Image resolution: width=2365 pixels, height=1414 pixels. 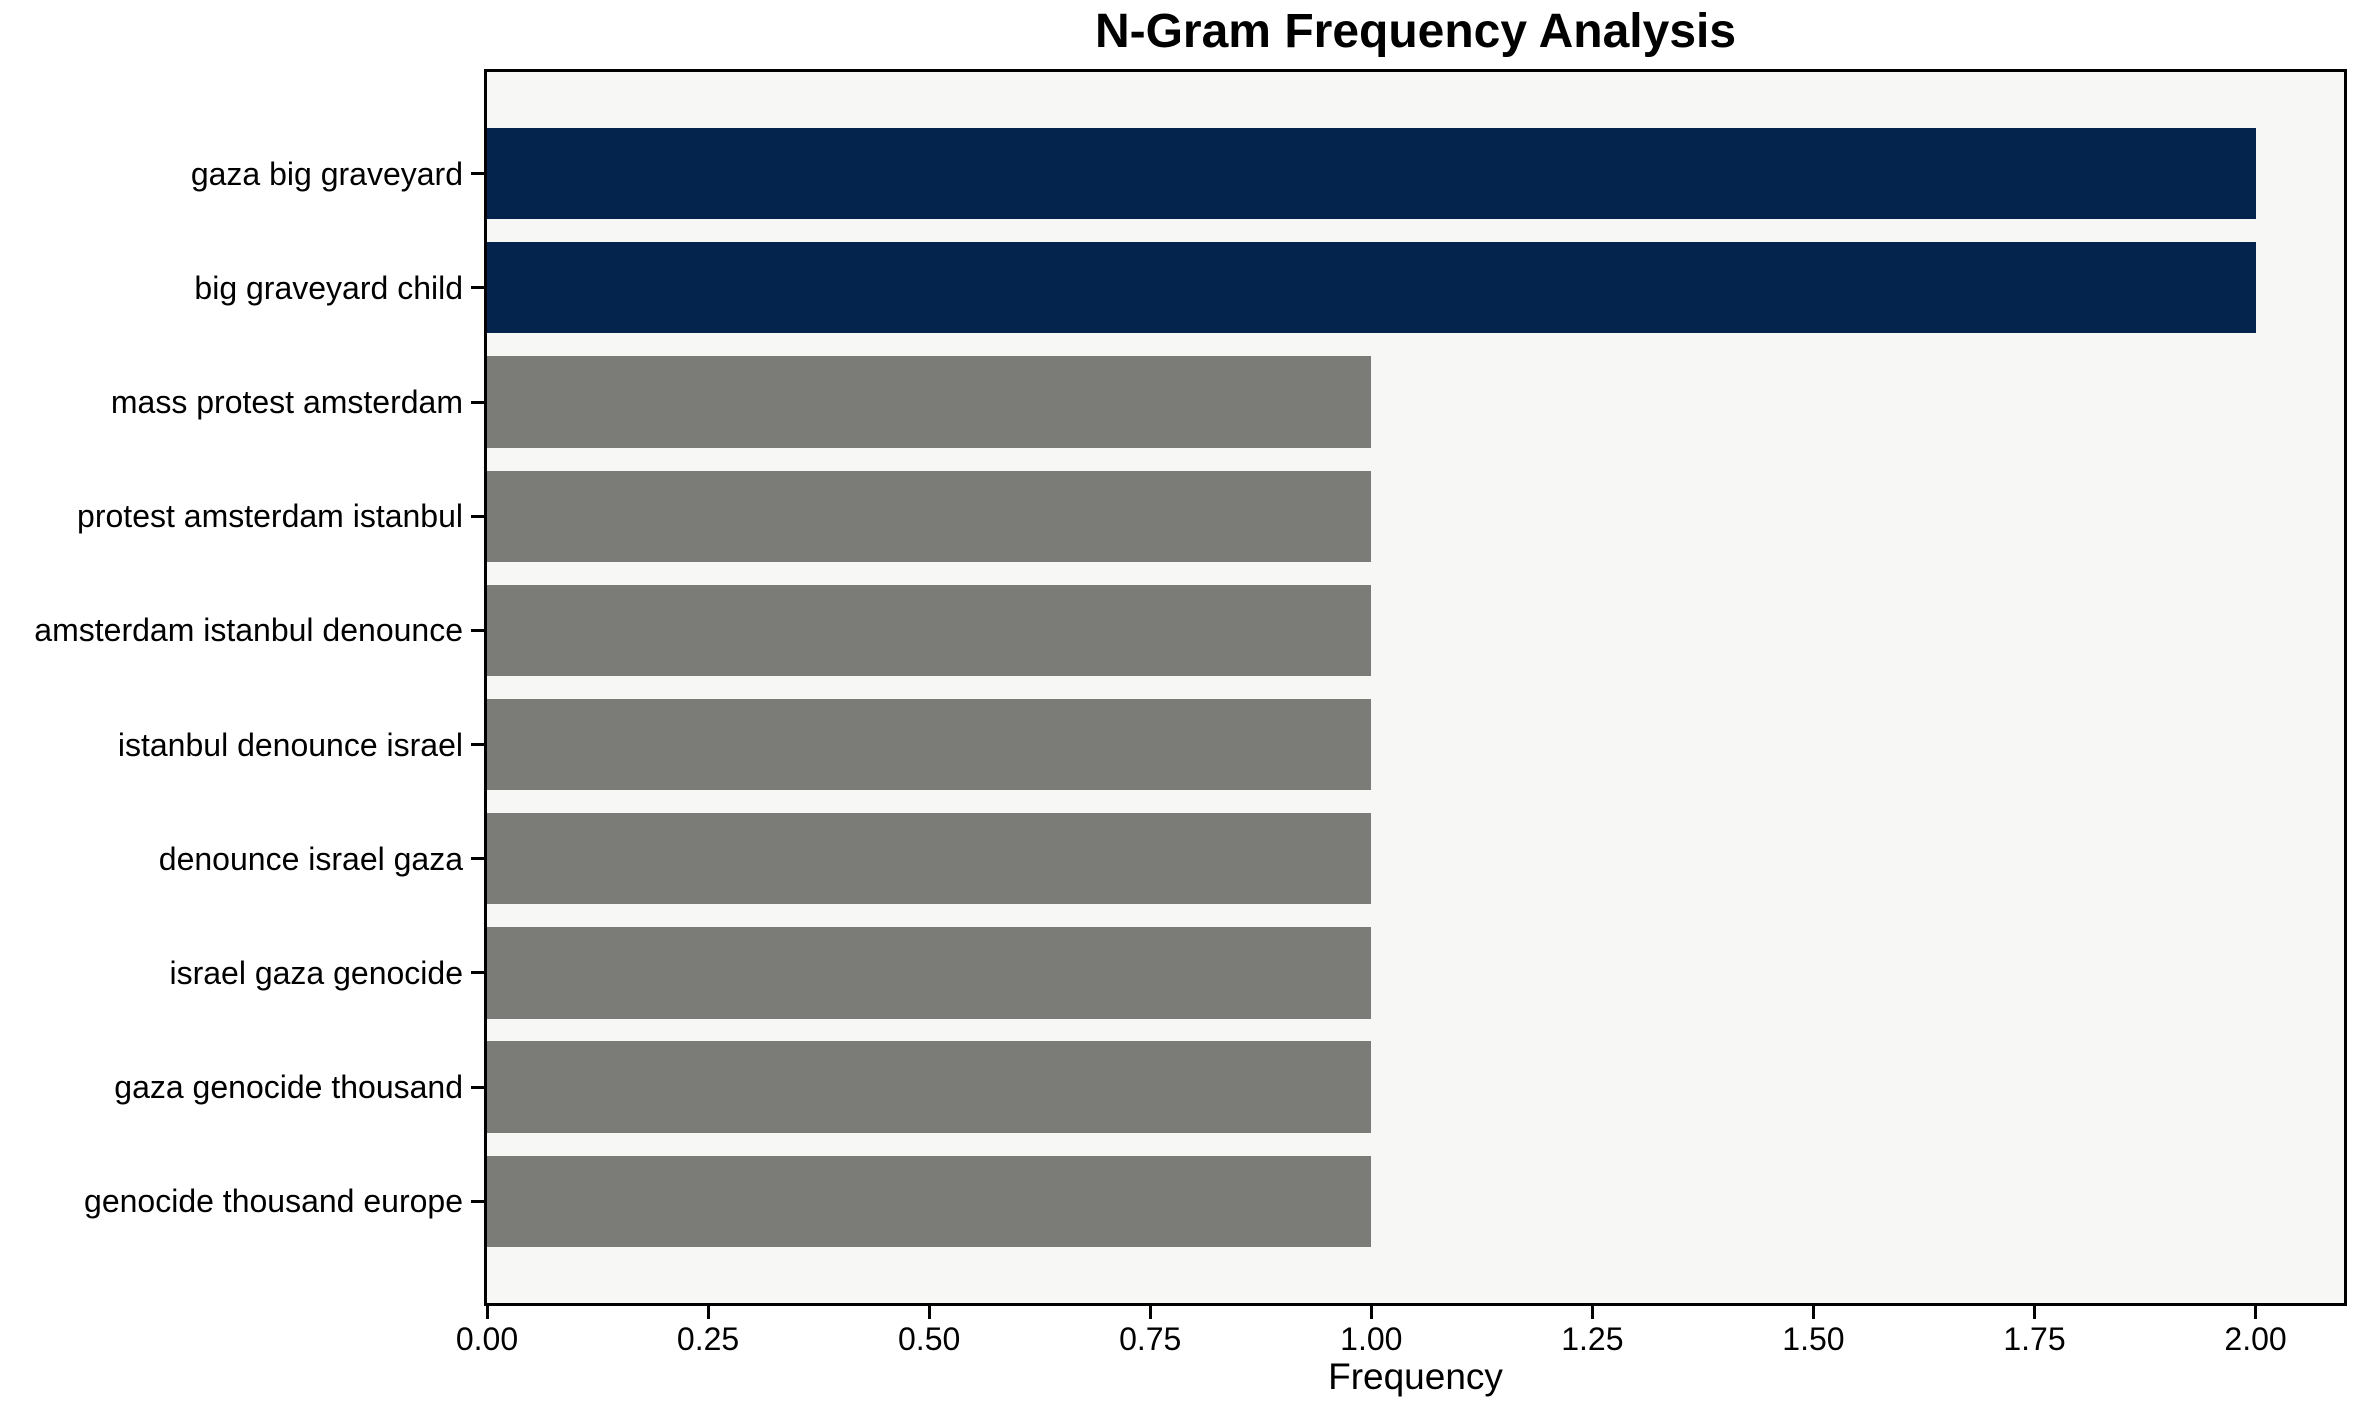 I want to click on y-tick-label: mass protest amsterdam, so click(x=286, y=402).